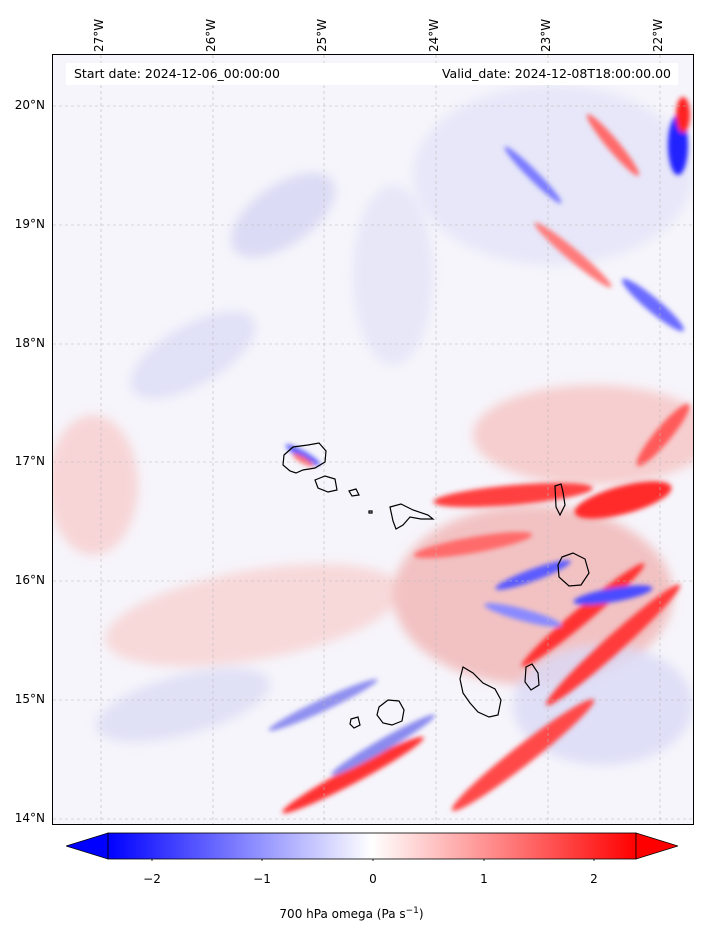  I want to click on colorbar-label-end: ), so click(421, 914).